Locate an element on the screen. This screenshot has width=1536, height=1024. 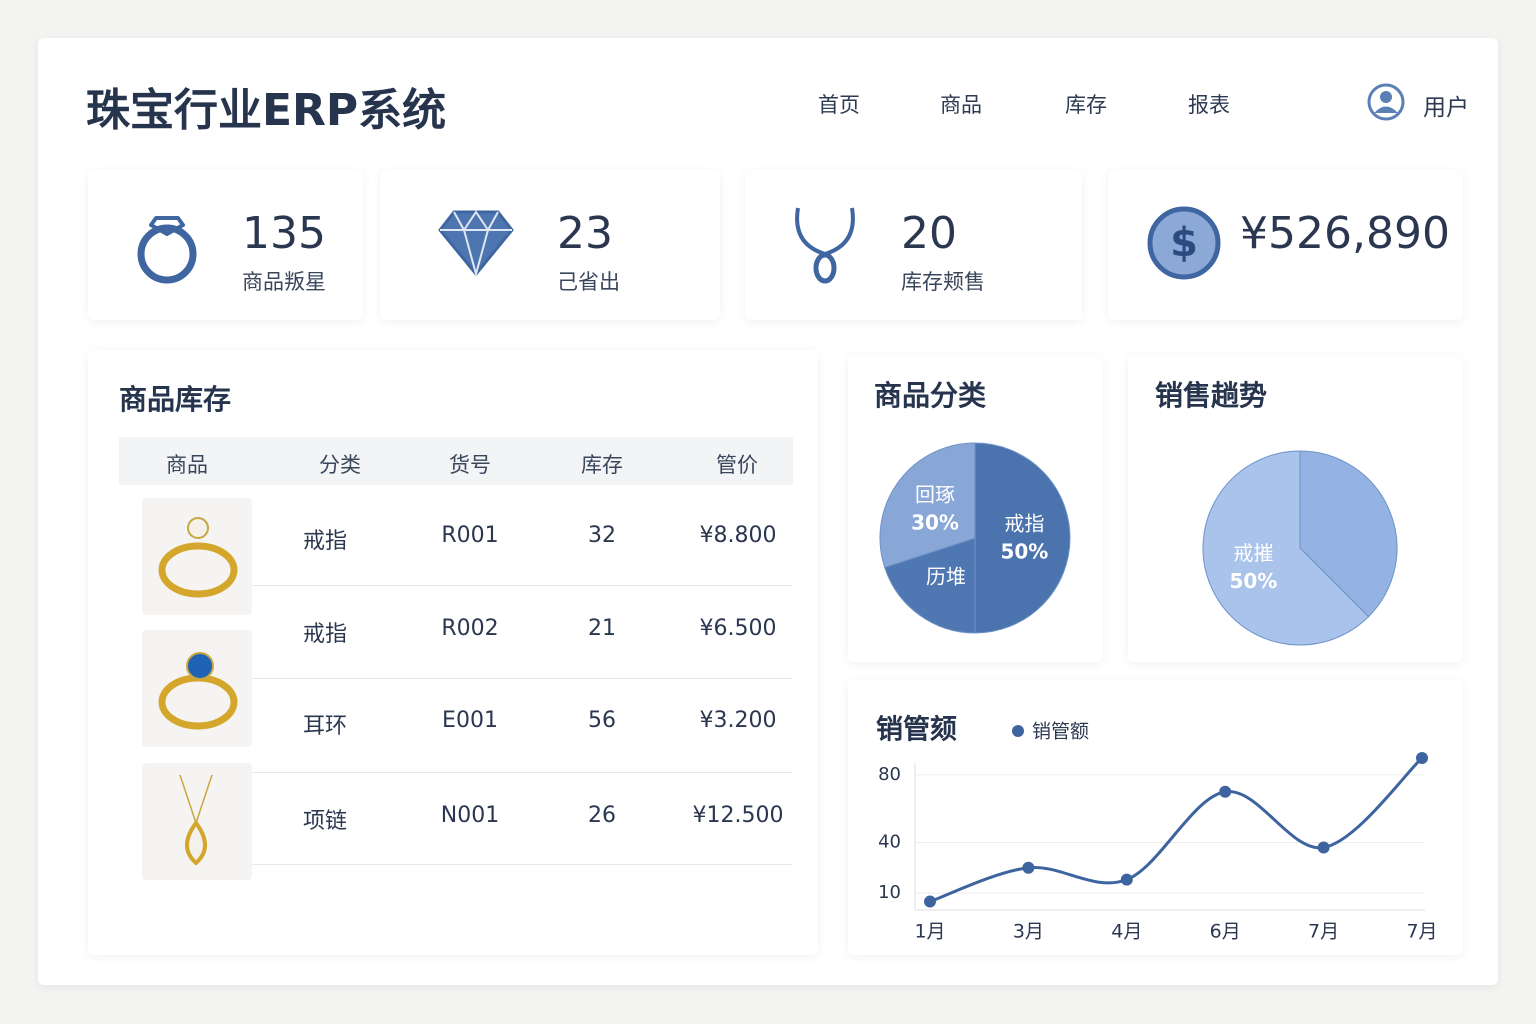
y-tick-label: 80 is located at coordinates (889, 774).